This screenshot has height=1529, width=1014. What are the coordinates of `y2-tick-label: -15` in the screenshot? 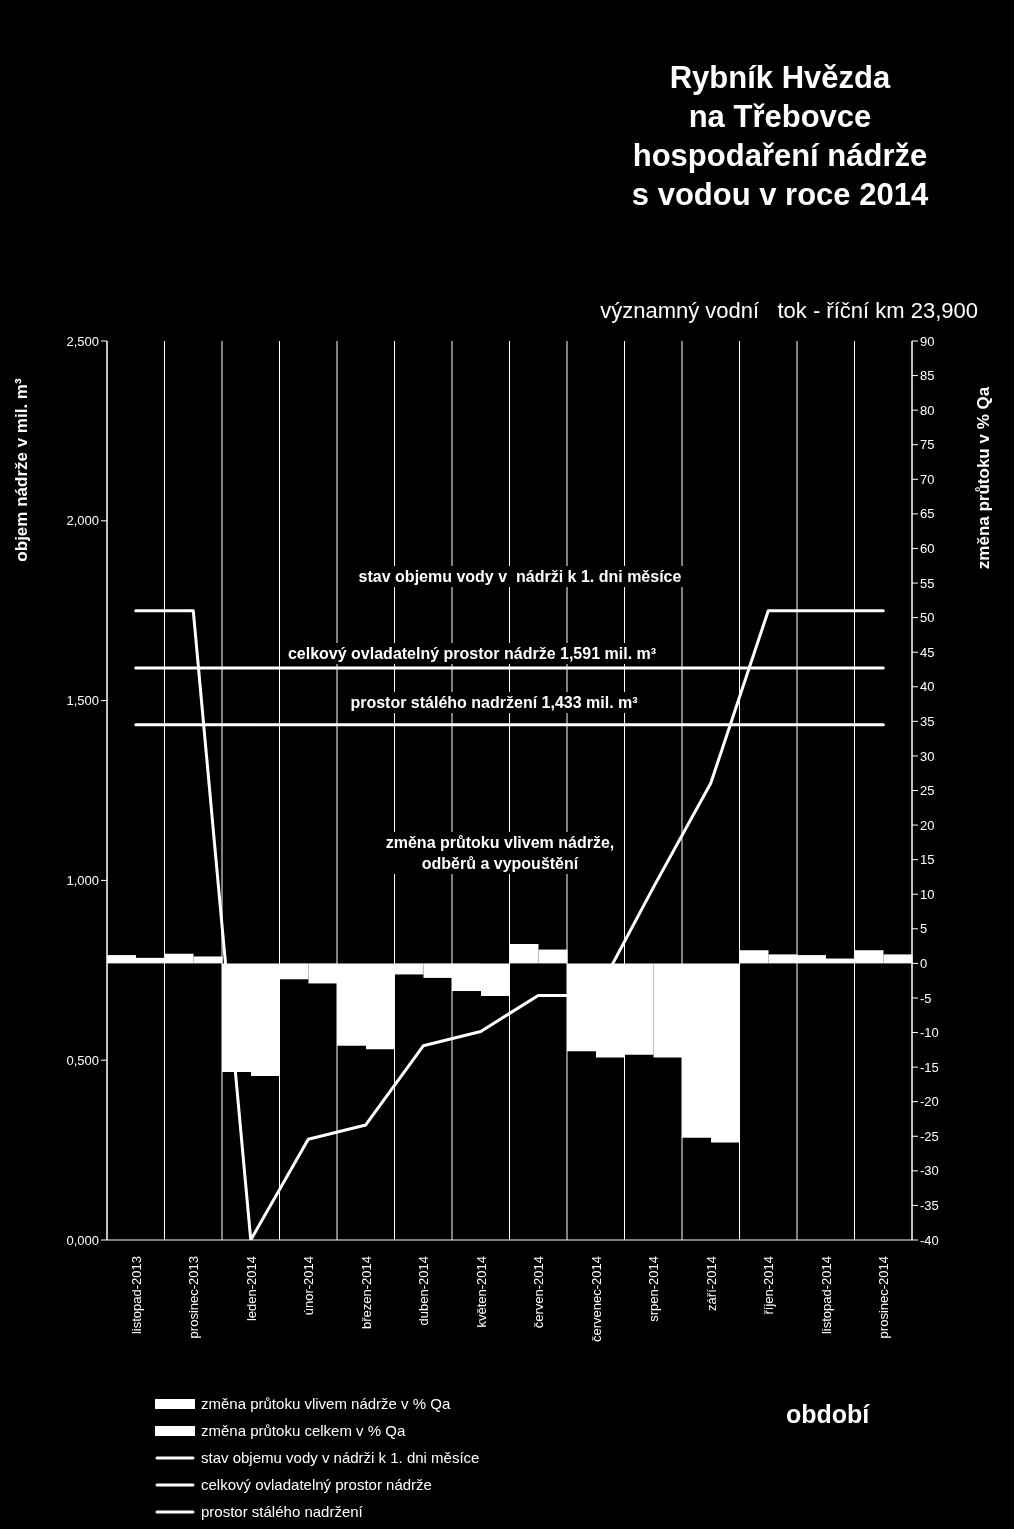 It's located at (929, 1067).